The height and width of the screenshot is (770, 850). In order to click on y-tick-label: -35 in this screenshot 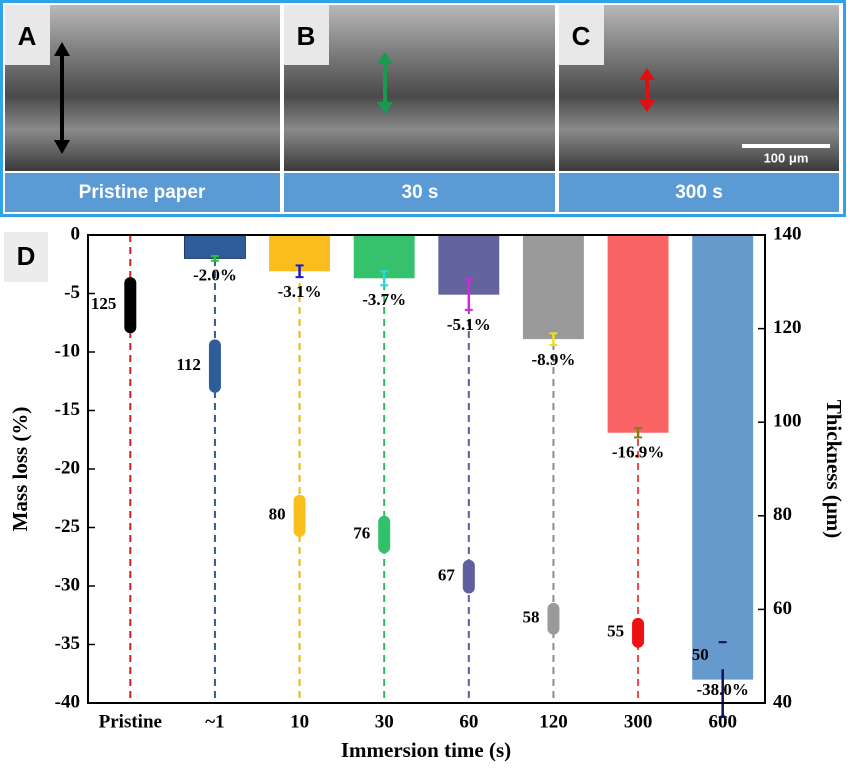, I will do `click(67, 643)`.